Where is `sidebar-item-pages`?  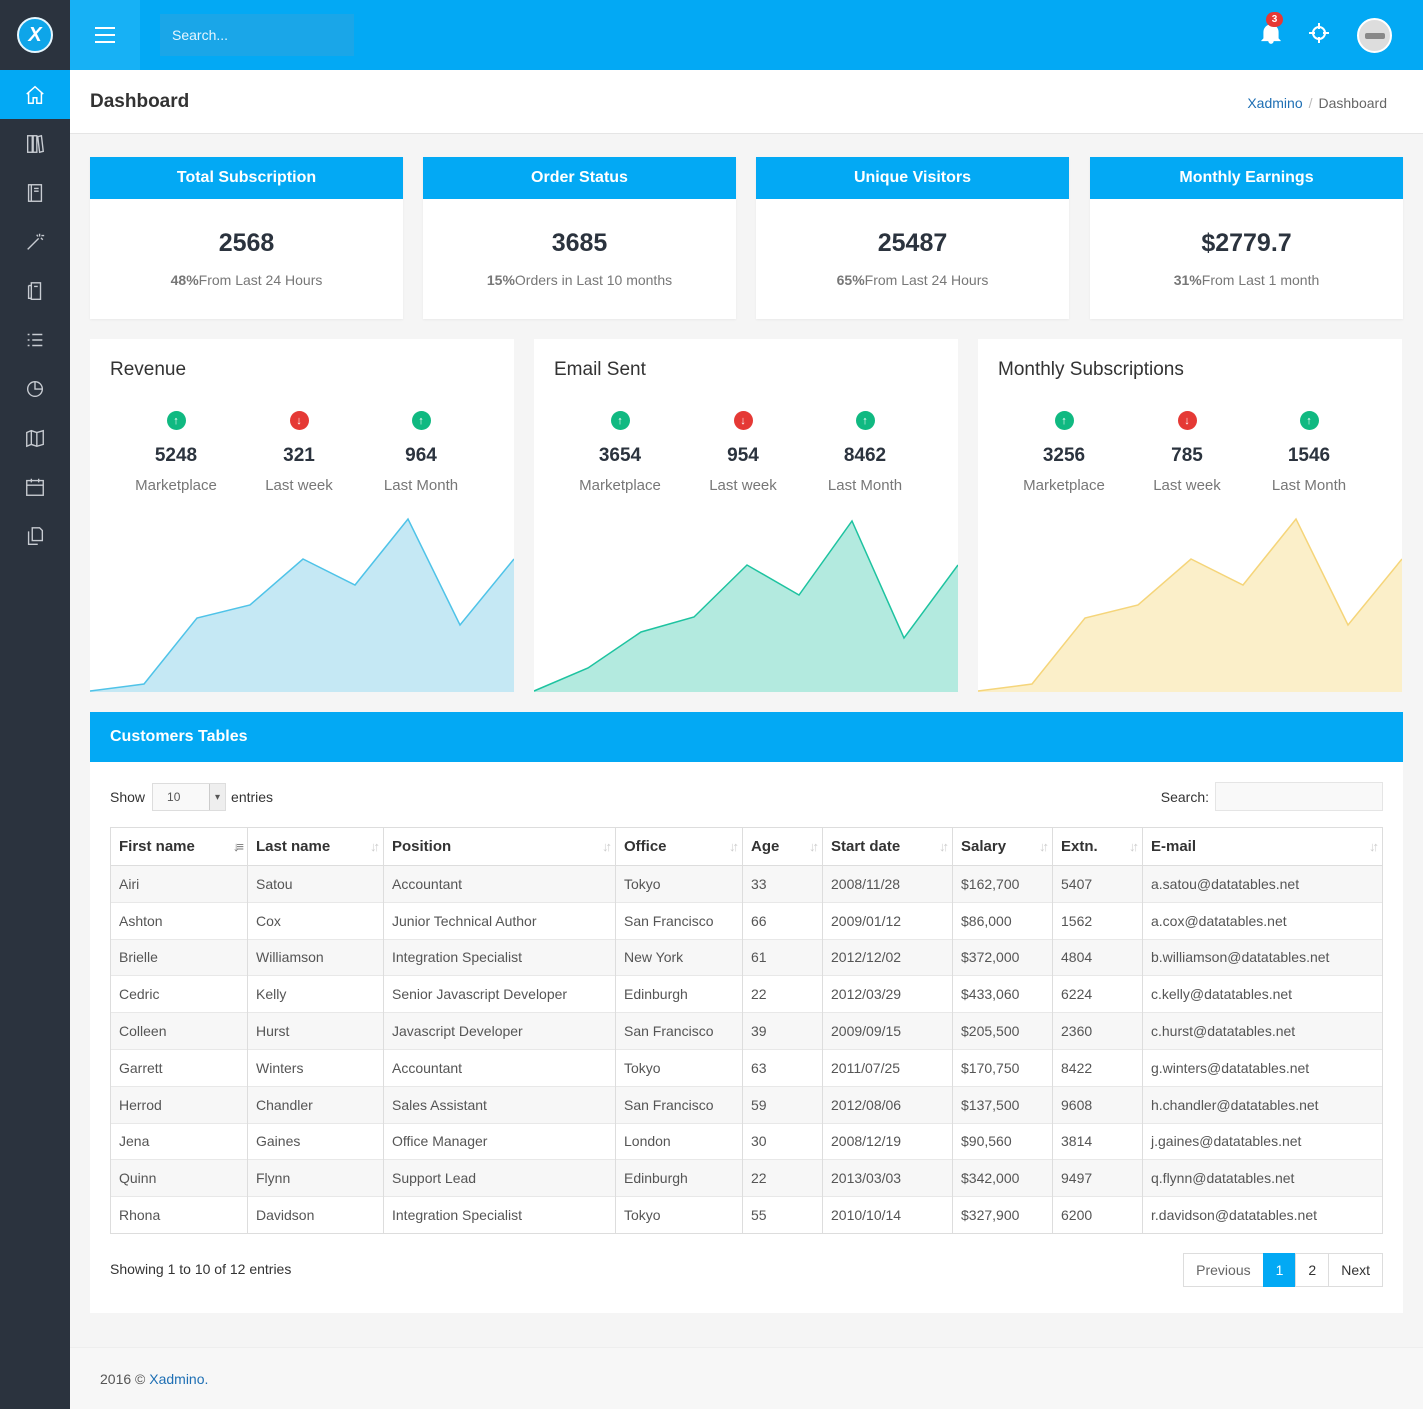 sidebar-item-pages is located at coordinates (35, 290).